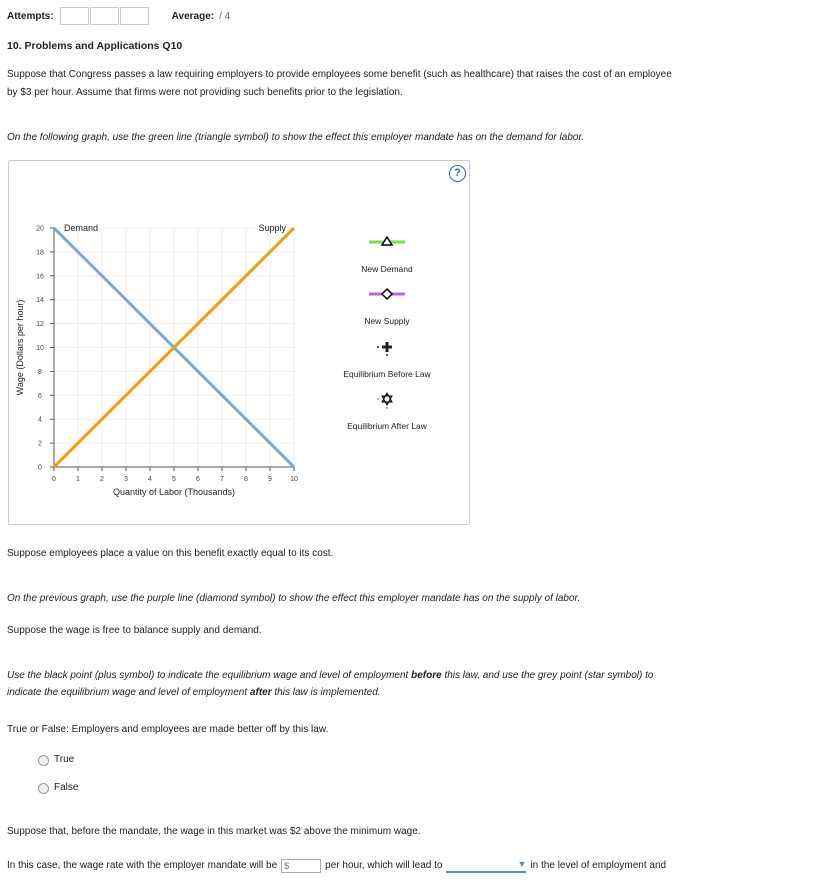 This screenshot has width=825, height=882. Describe the element at coordinates (174, 492) in the screenshot. I see `x-axis-label: Quantity of Labor (Thousands)` at that location.